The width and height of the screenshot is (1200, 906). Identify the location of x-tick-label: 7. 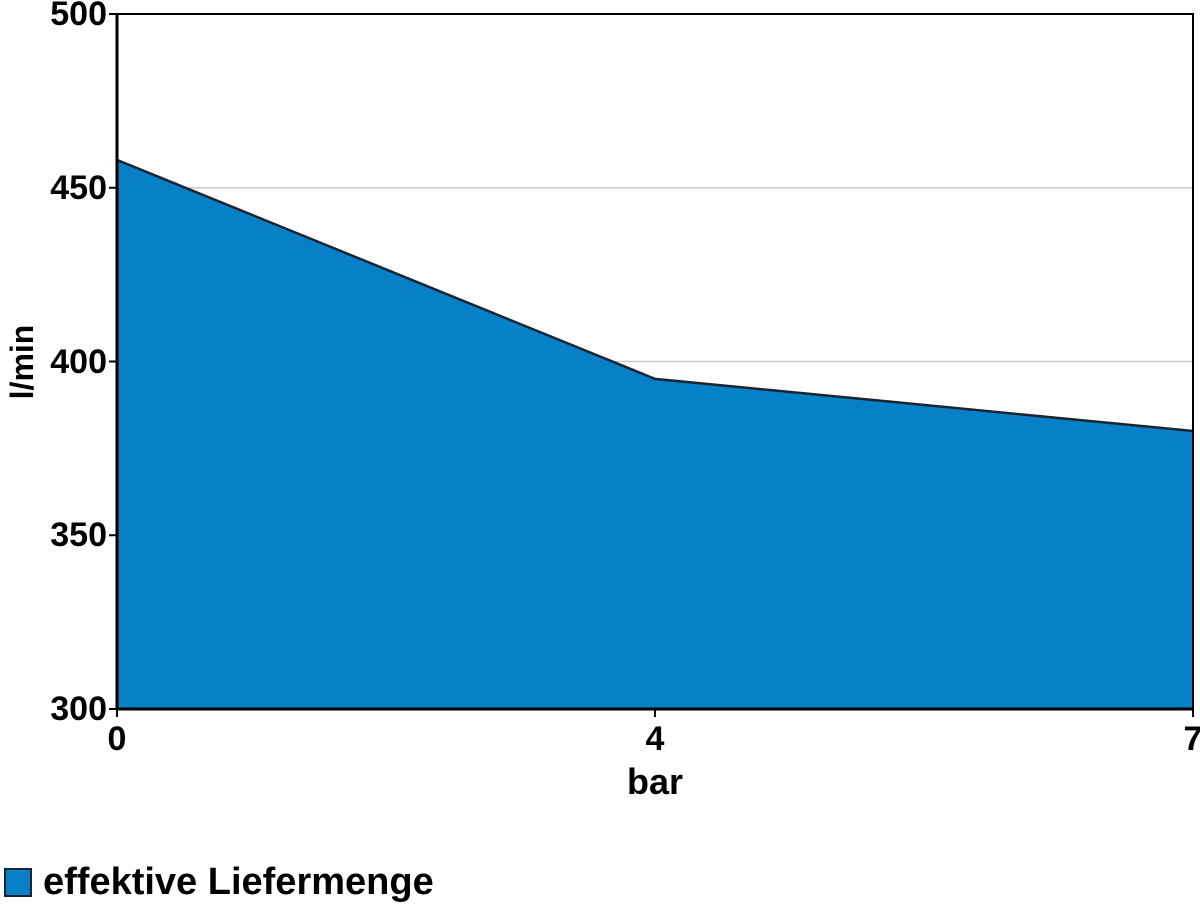
(1191, 739).